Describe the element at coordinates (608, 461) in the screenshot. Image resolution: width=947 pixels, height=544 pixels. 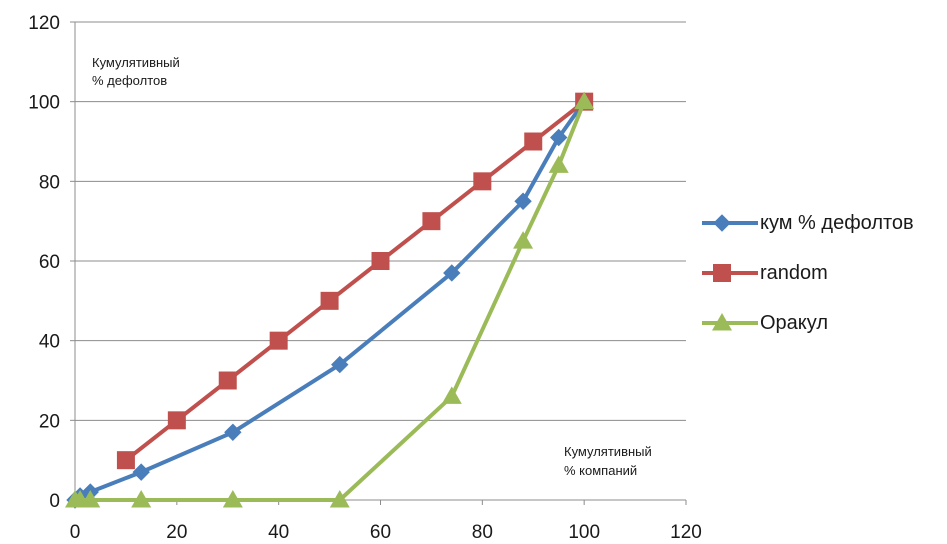
I see `x-axis-annotation: Кумулятивный % компаний` at that location.